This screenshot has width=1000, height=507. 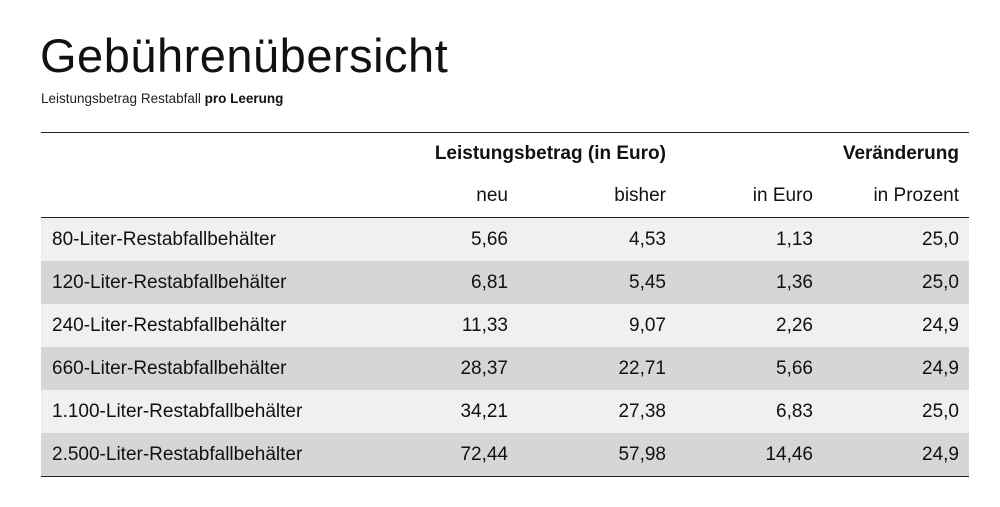 I want to click on row-in-euro: 5,66, so click(x=794, y=368).